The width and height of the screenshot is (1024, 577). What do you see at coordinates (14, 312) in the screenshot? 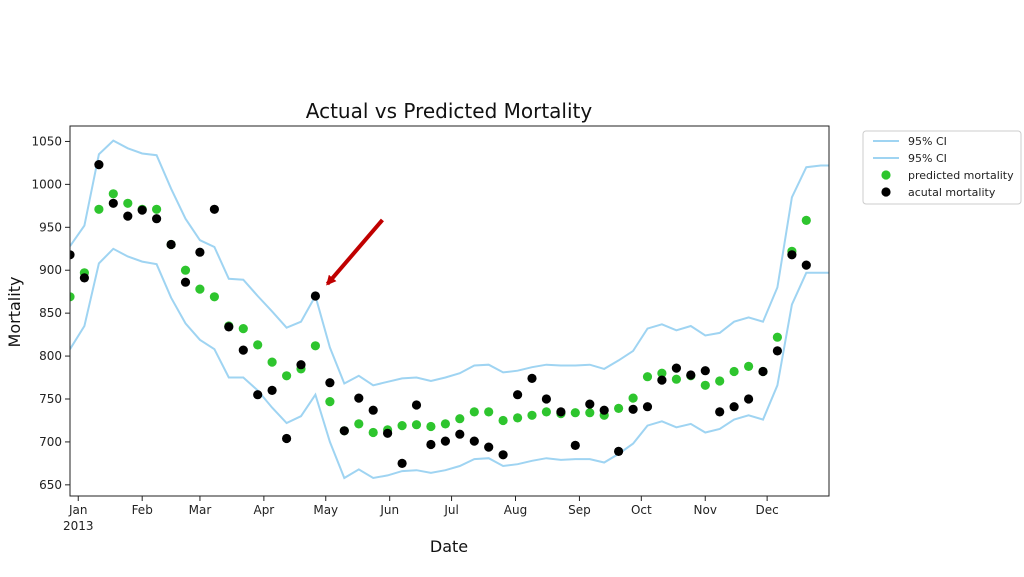
I see `y-axis-title: Mortality` at bounding box center [14, 312].